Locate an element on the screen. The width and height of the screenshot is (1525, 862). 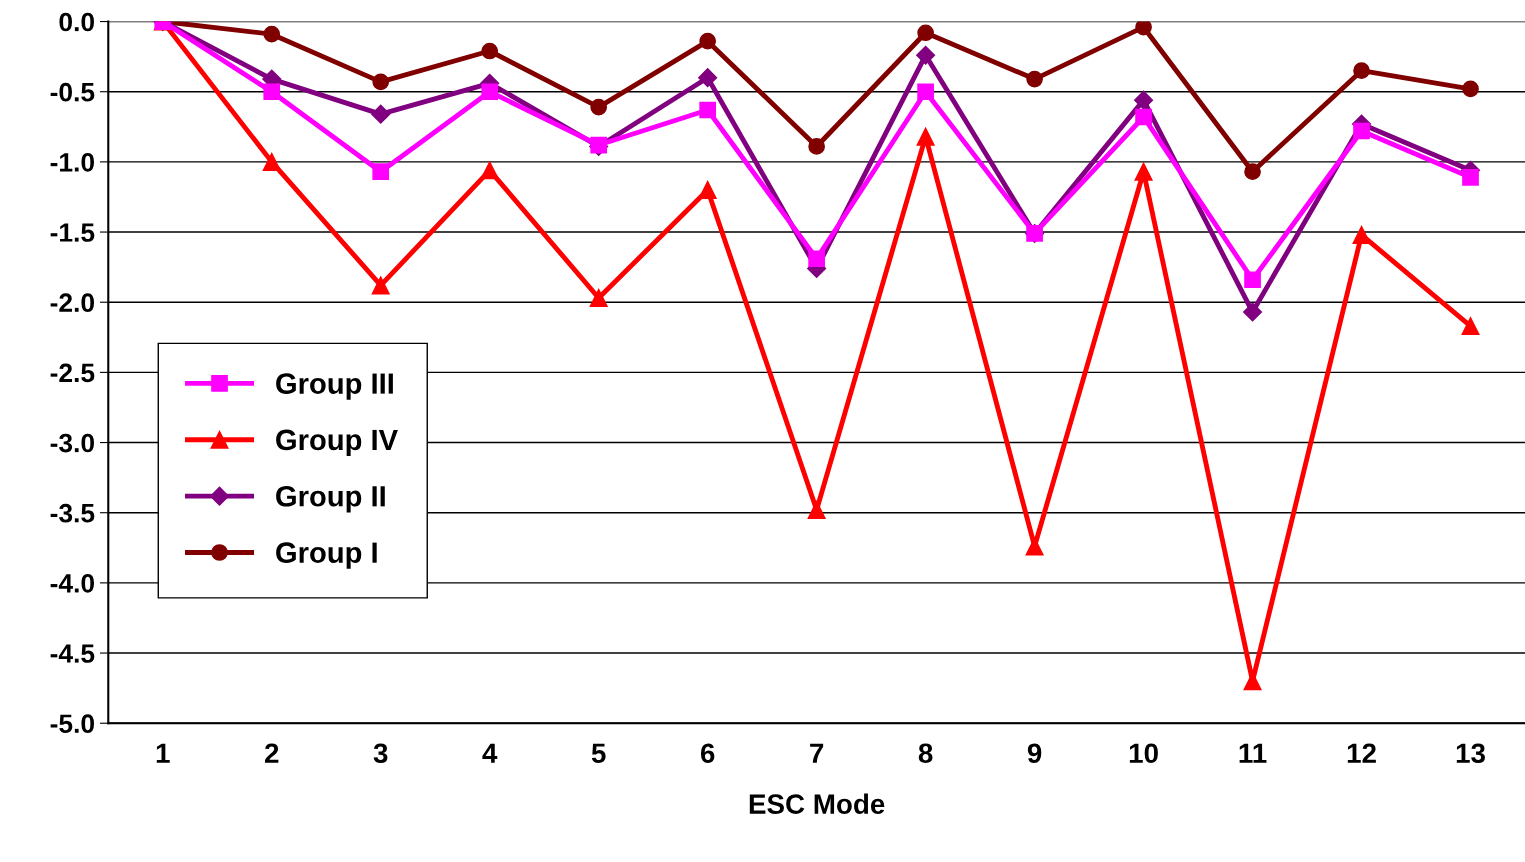
y-tick-label: -2.5 is located at coordinates (72, 373).